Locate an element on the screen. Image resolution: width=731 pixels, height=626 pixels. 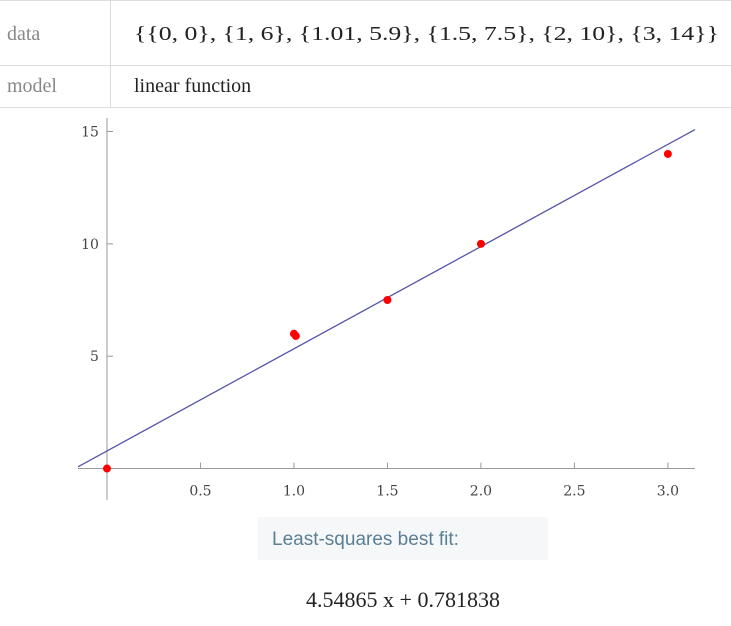
x-tick-label: 3.0 is located at coordinates (668, 492).